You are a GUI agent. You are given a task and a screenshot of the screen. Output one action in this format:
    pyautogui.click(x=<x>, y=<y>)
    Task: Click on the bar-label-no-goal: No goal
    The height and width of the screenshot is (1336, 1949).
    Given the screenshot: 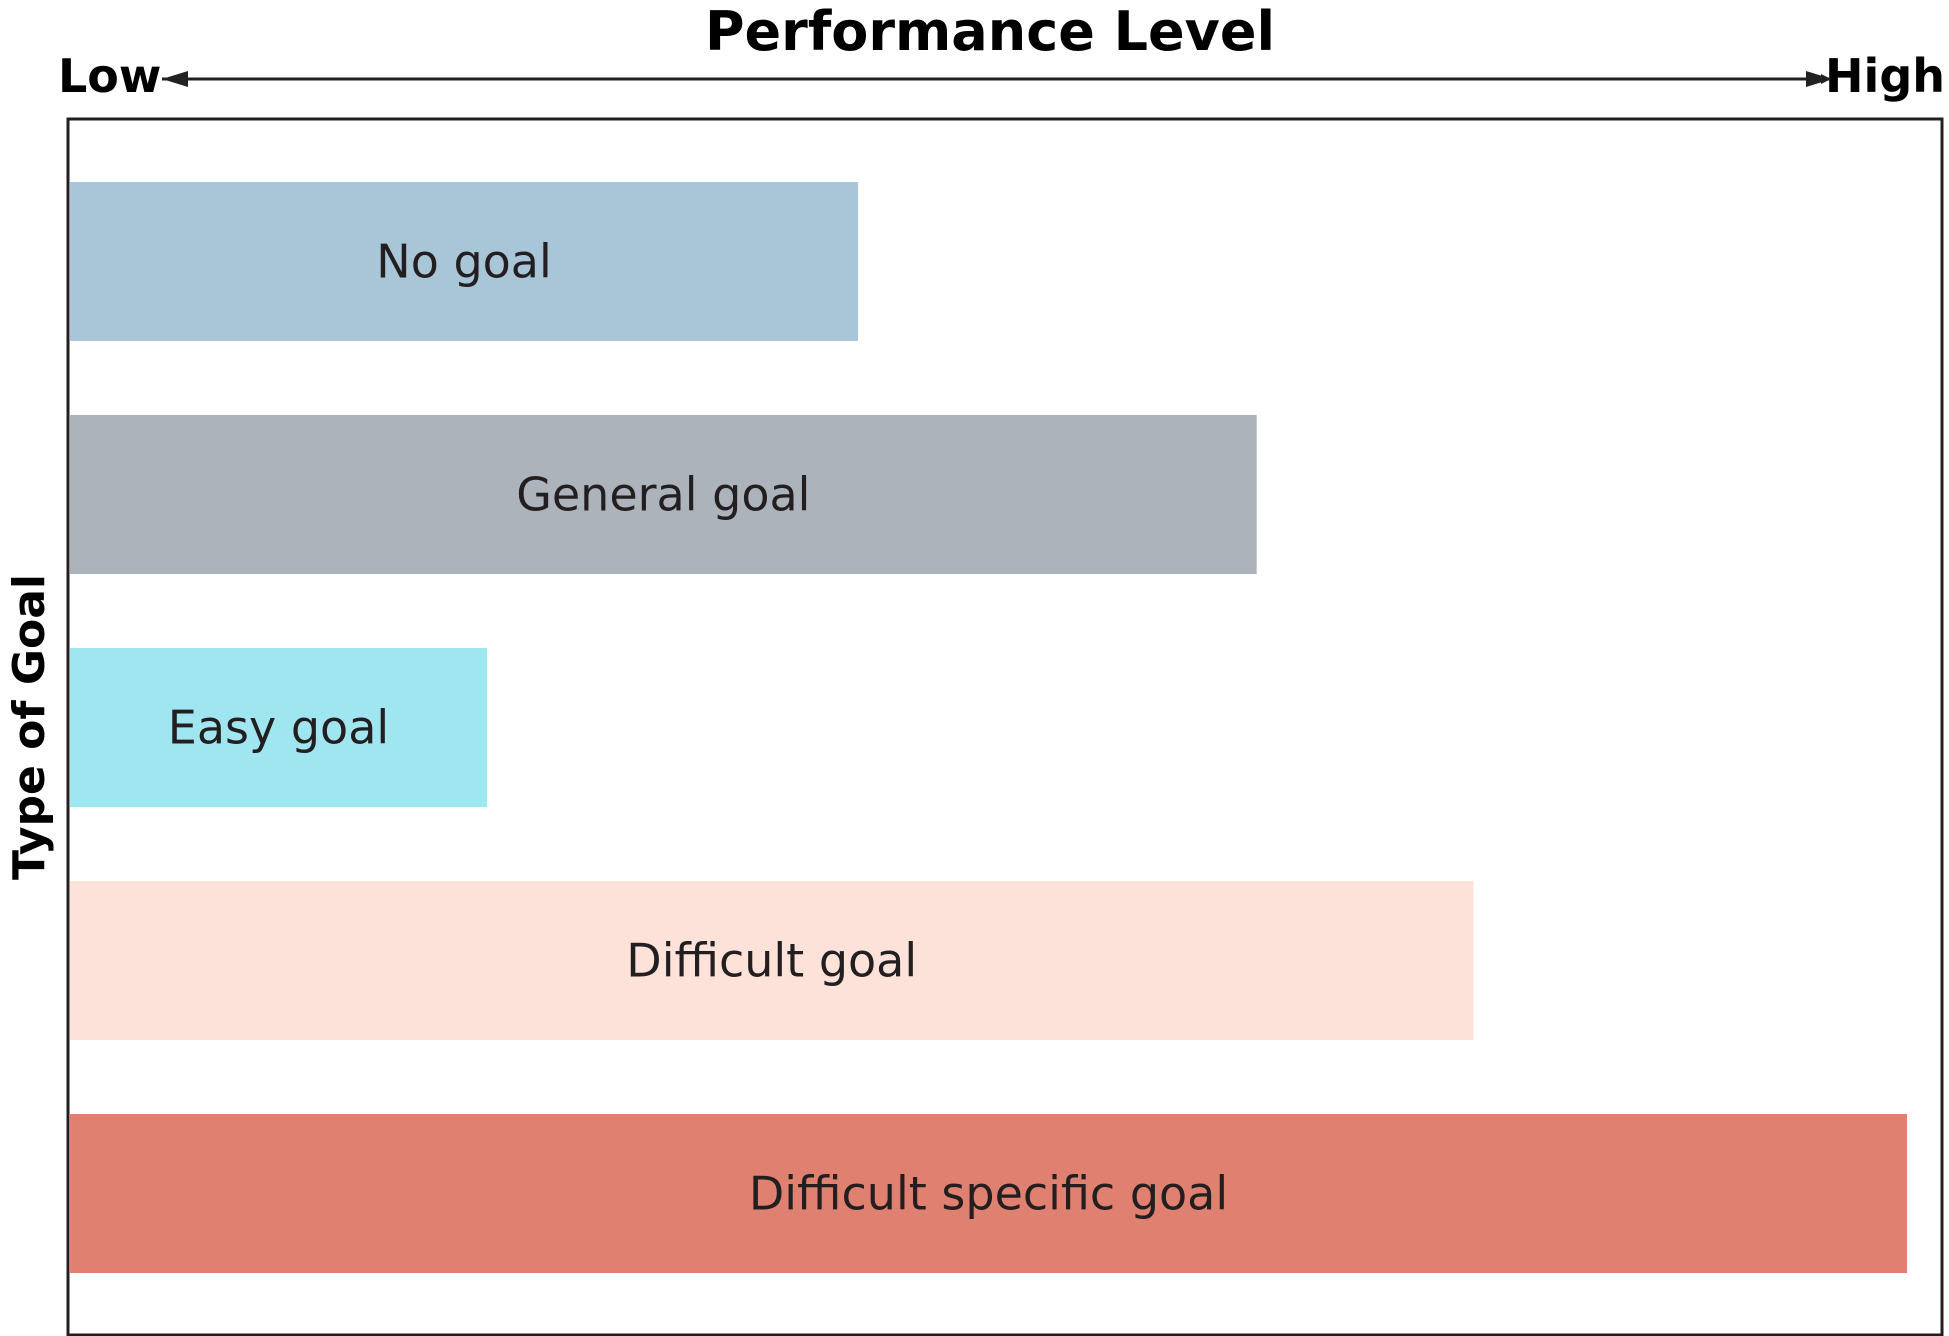 What is the action you would take?
    pyautogui.click(x=464, y=262)
    